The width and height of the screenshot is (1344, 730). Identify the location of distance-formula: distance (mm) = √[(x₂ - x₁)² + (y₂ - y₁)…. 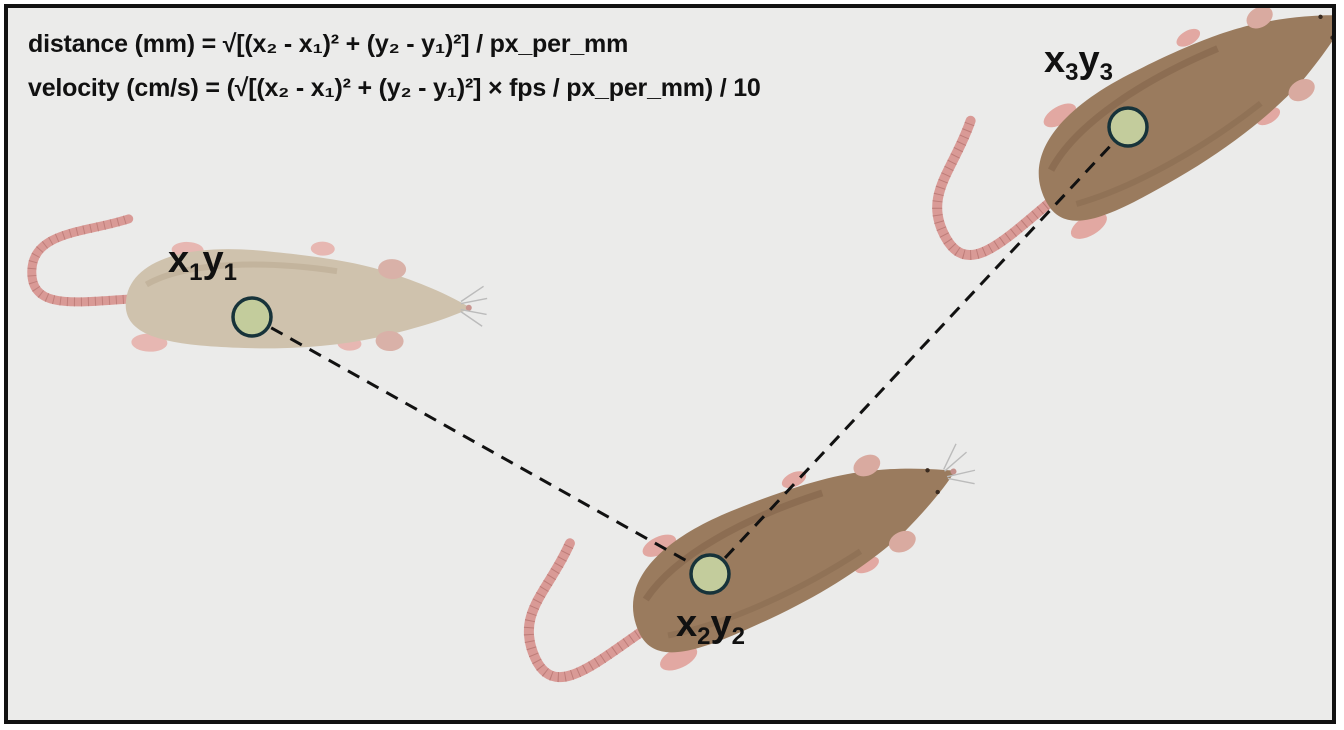
(328, 44).